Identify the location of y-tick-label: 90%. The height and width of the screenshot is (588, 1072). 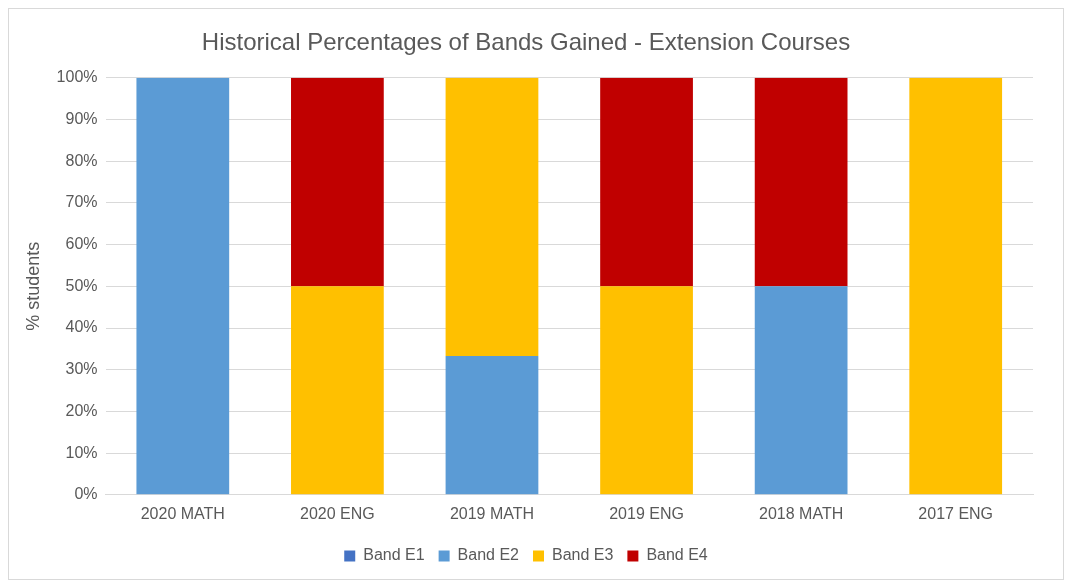
(81, 118).